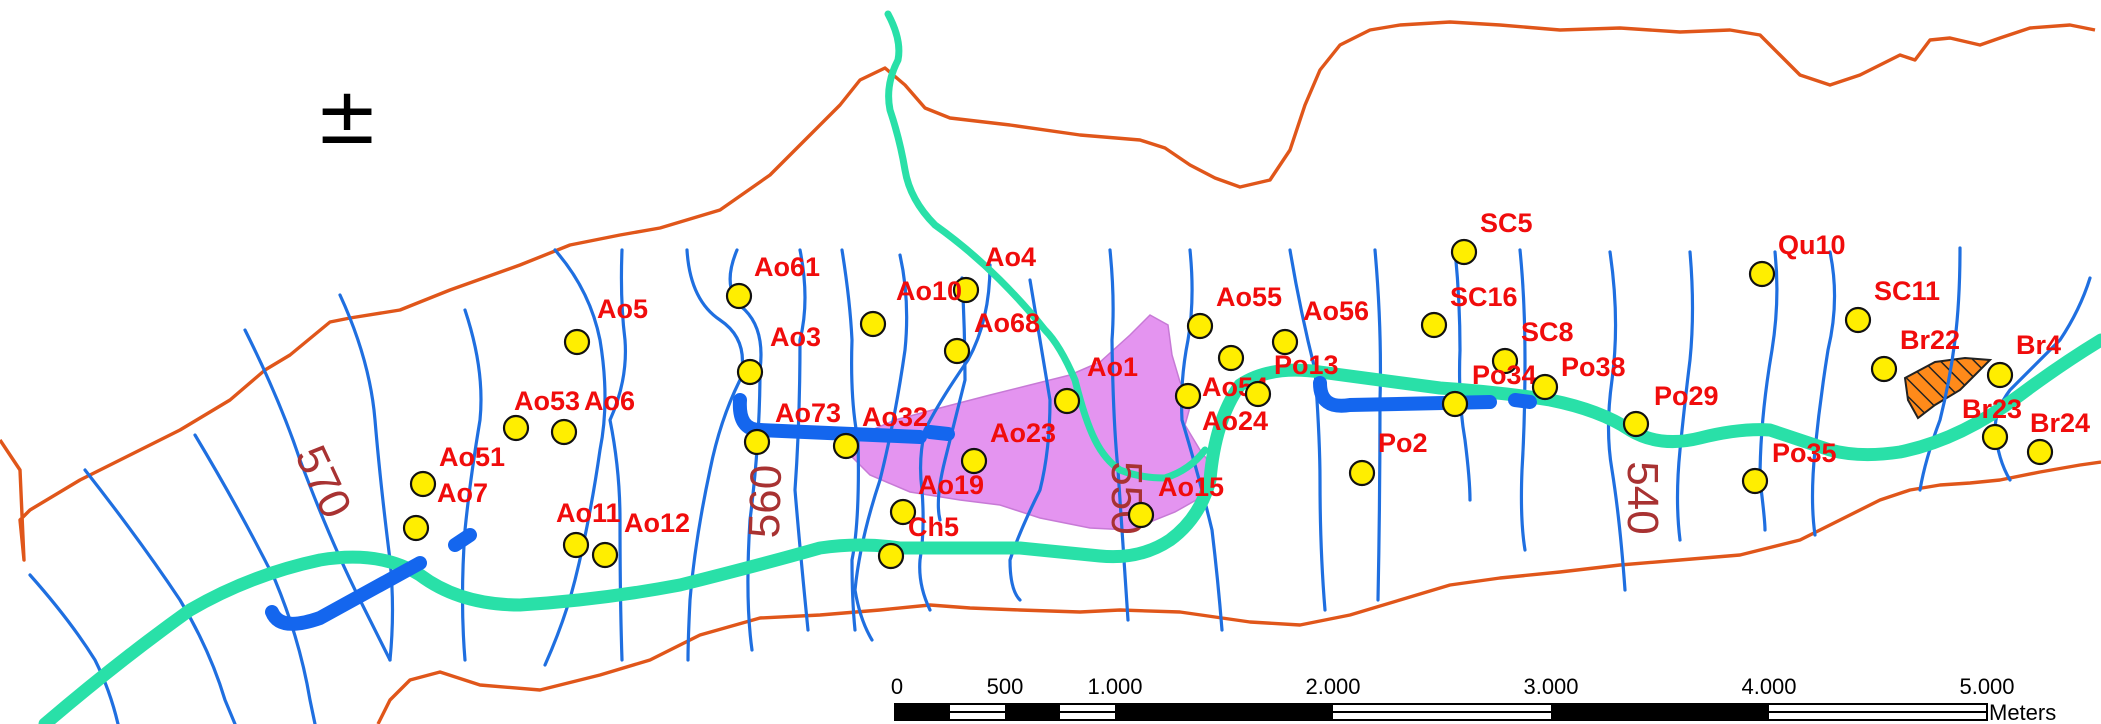 The image size is (2101, 724). I want to click on sample-point-br4: Br4, so click(2023, 359).